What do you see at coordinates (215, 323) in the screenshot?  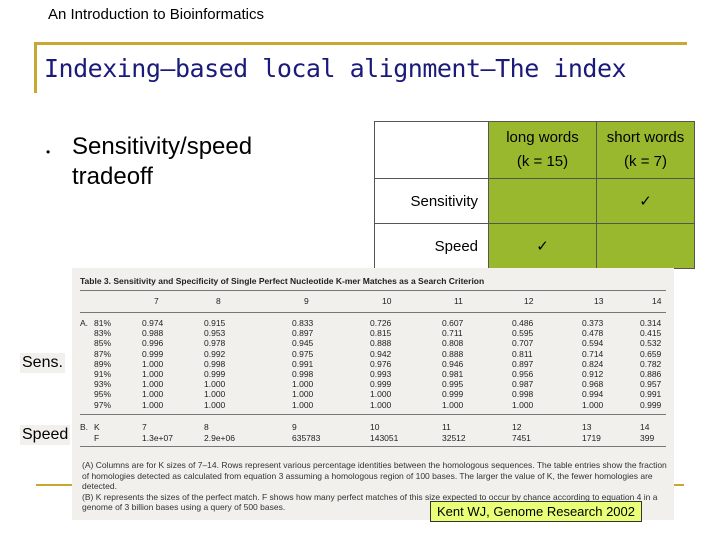 I see `figure-cell: 0.915` at bounding box center [215, 323].